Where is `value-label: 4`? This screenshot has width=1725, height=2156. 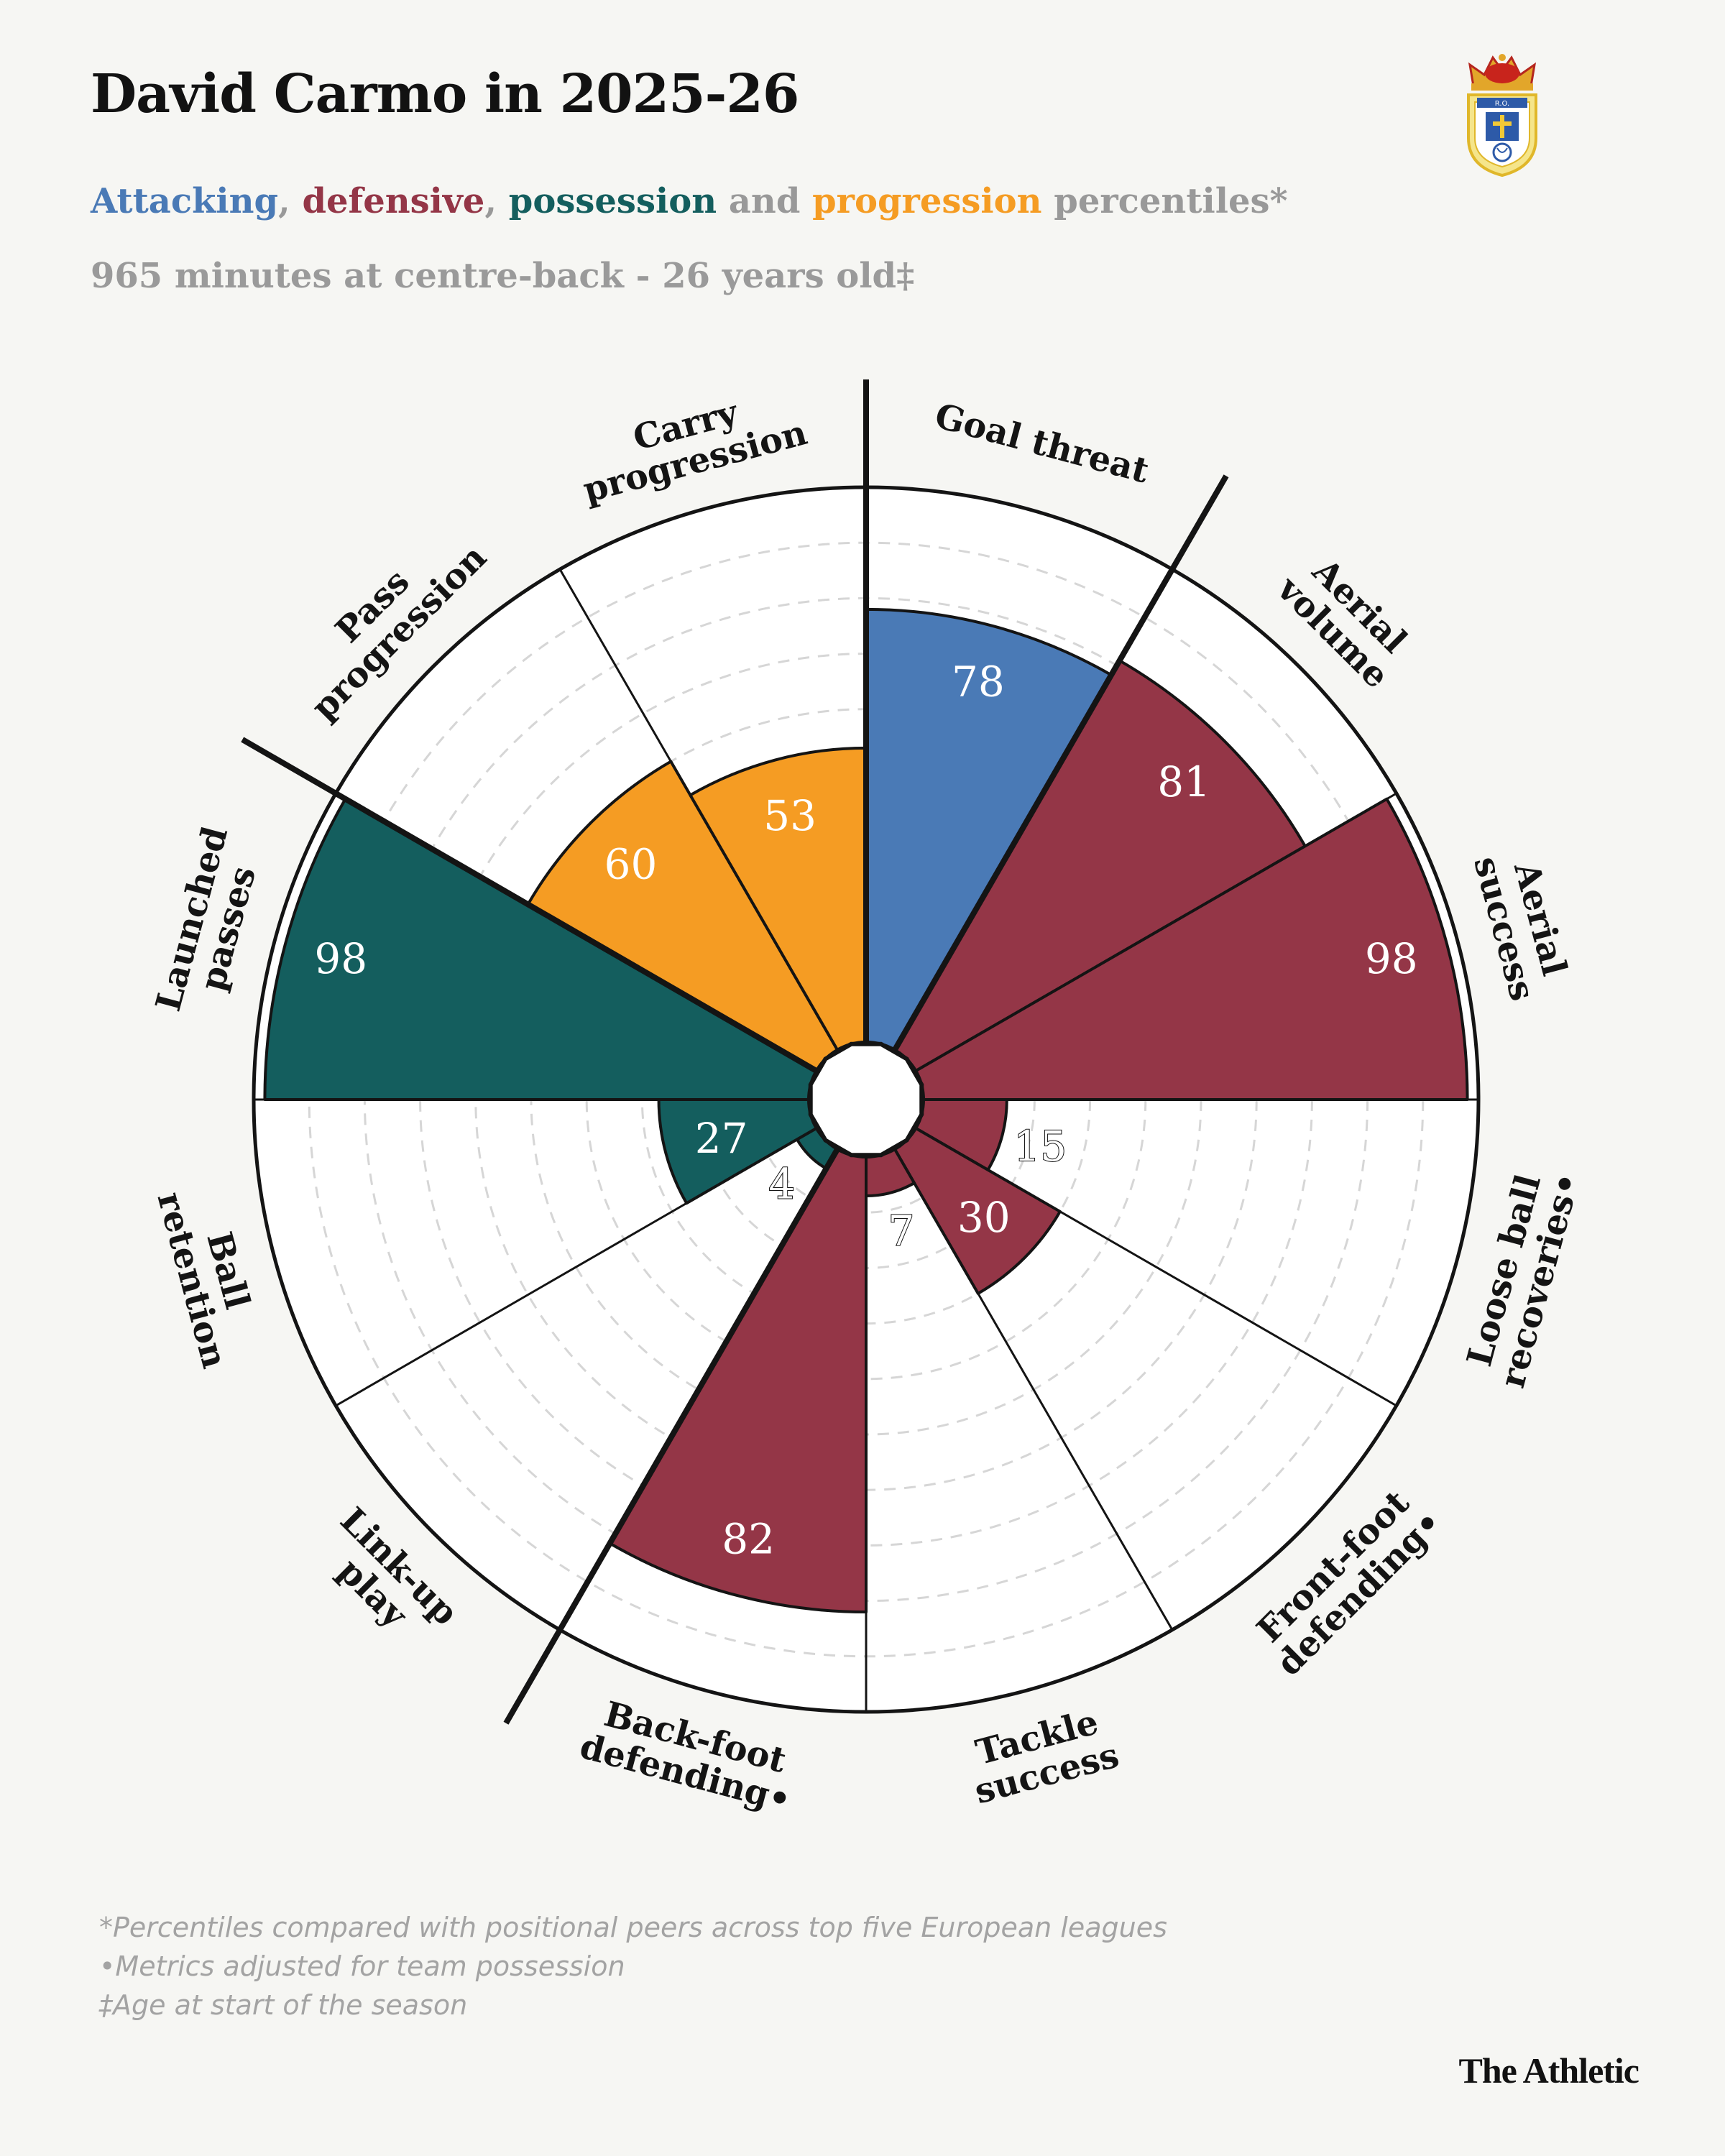 value-label: 4 is located at coordinates (781, 1183).